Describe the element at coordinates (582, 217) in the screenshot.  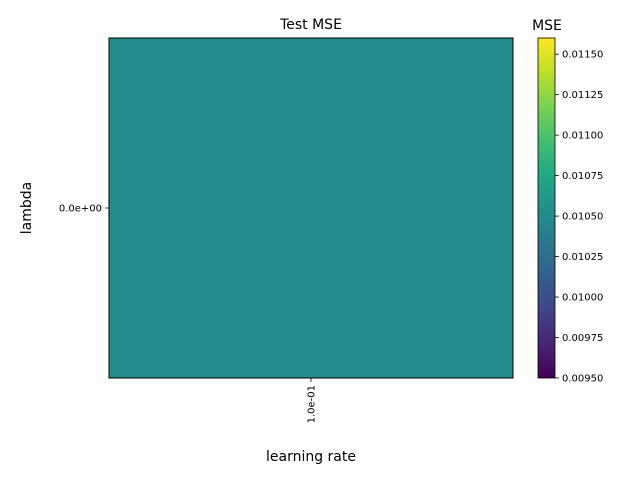
I see `colorbar-tick-label: 0.01050` at that location.